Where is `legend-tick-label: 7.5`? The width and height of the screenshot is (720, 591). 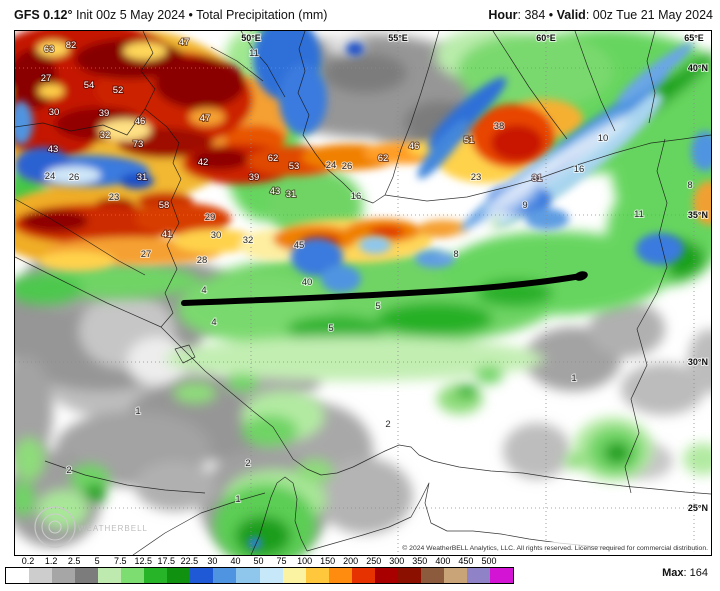 legend-tick-label: 7.5 is located at coordinates (120, 561).